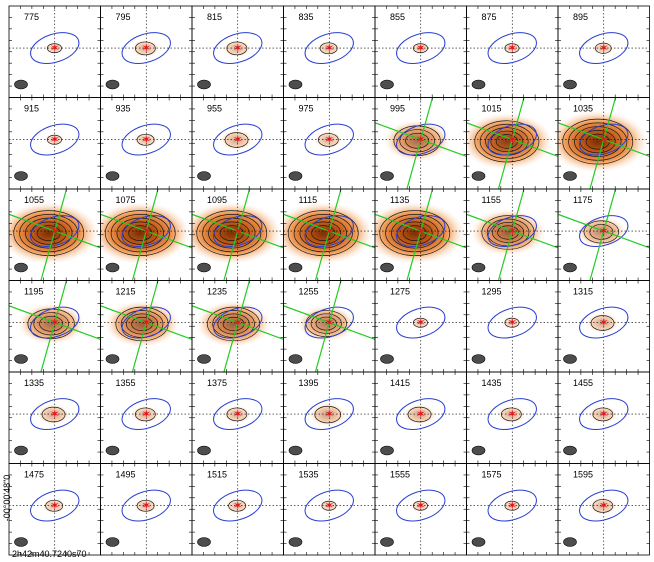  What do you see at coordinates (583, 475) in the screenshot?
I see `velocity-label: 1595` at bounding box center [583, 475].